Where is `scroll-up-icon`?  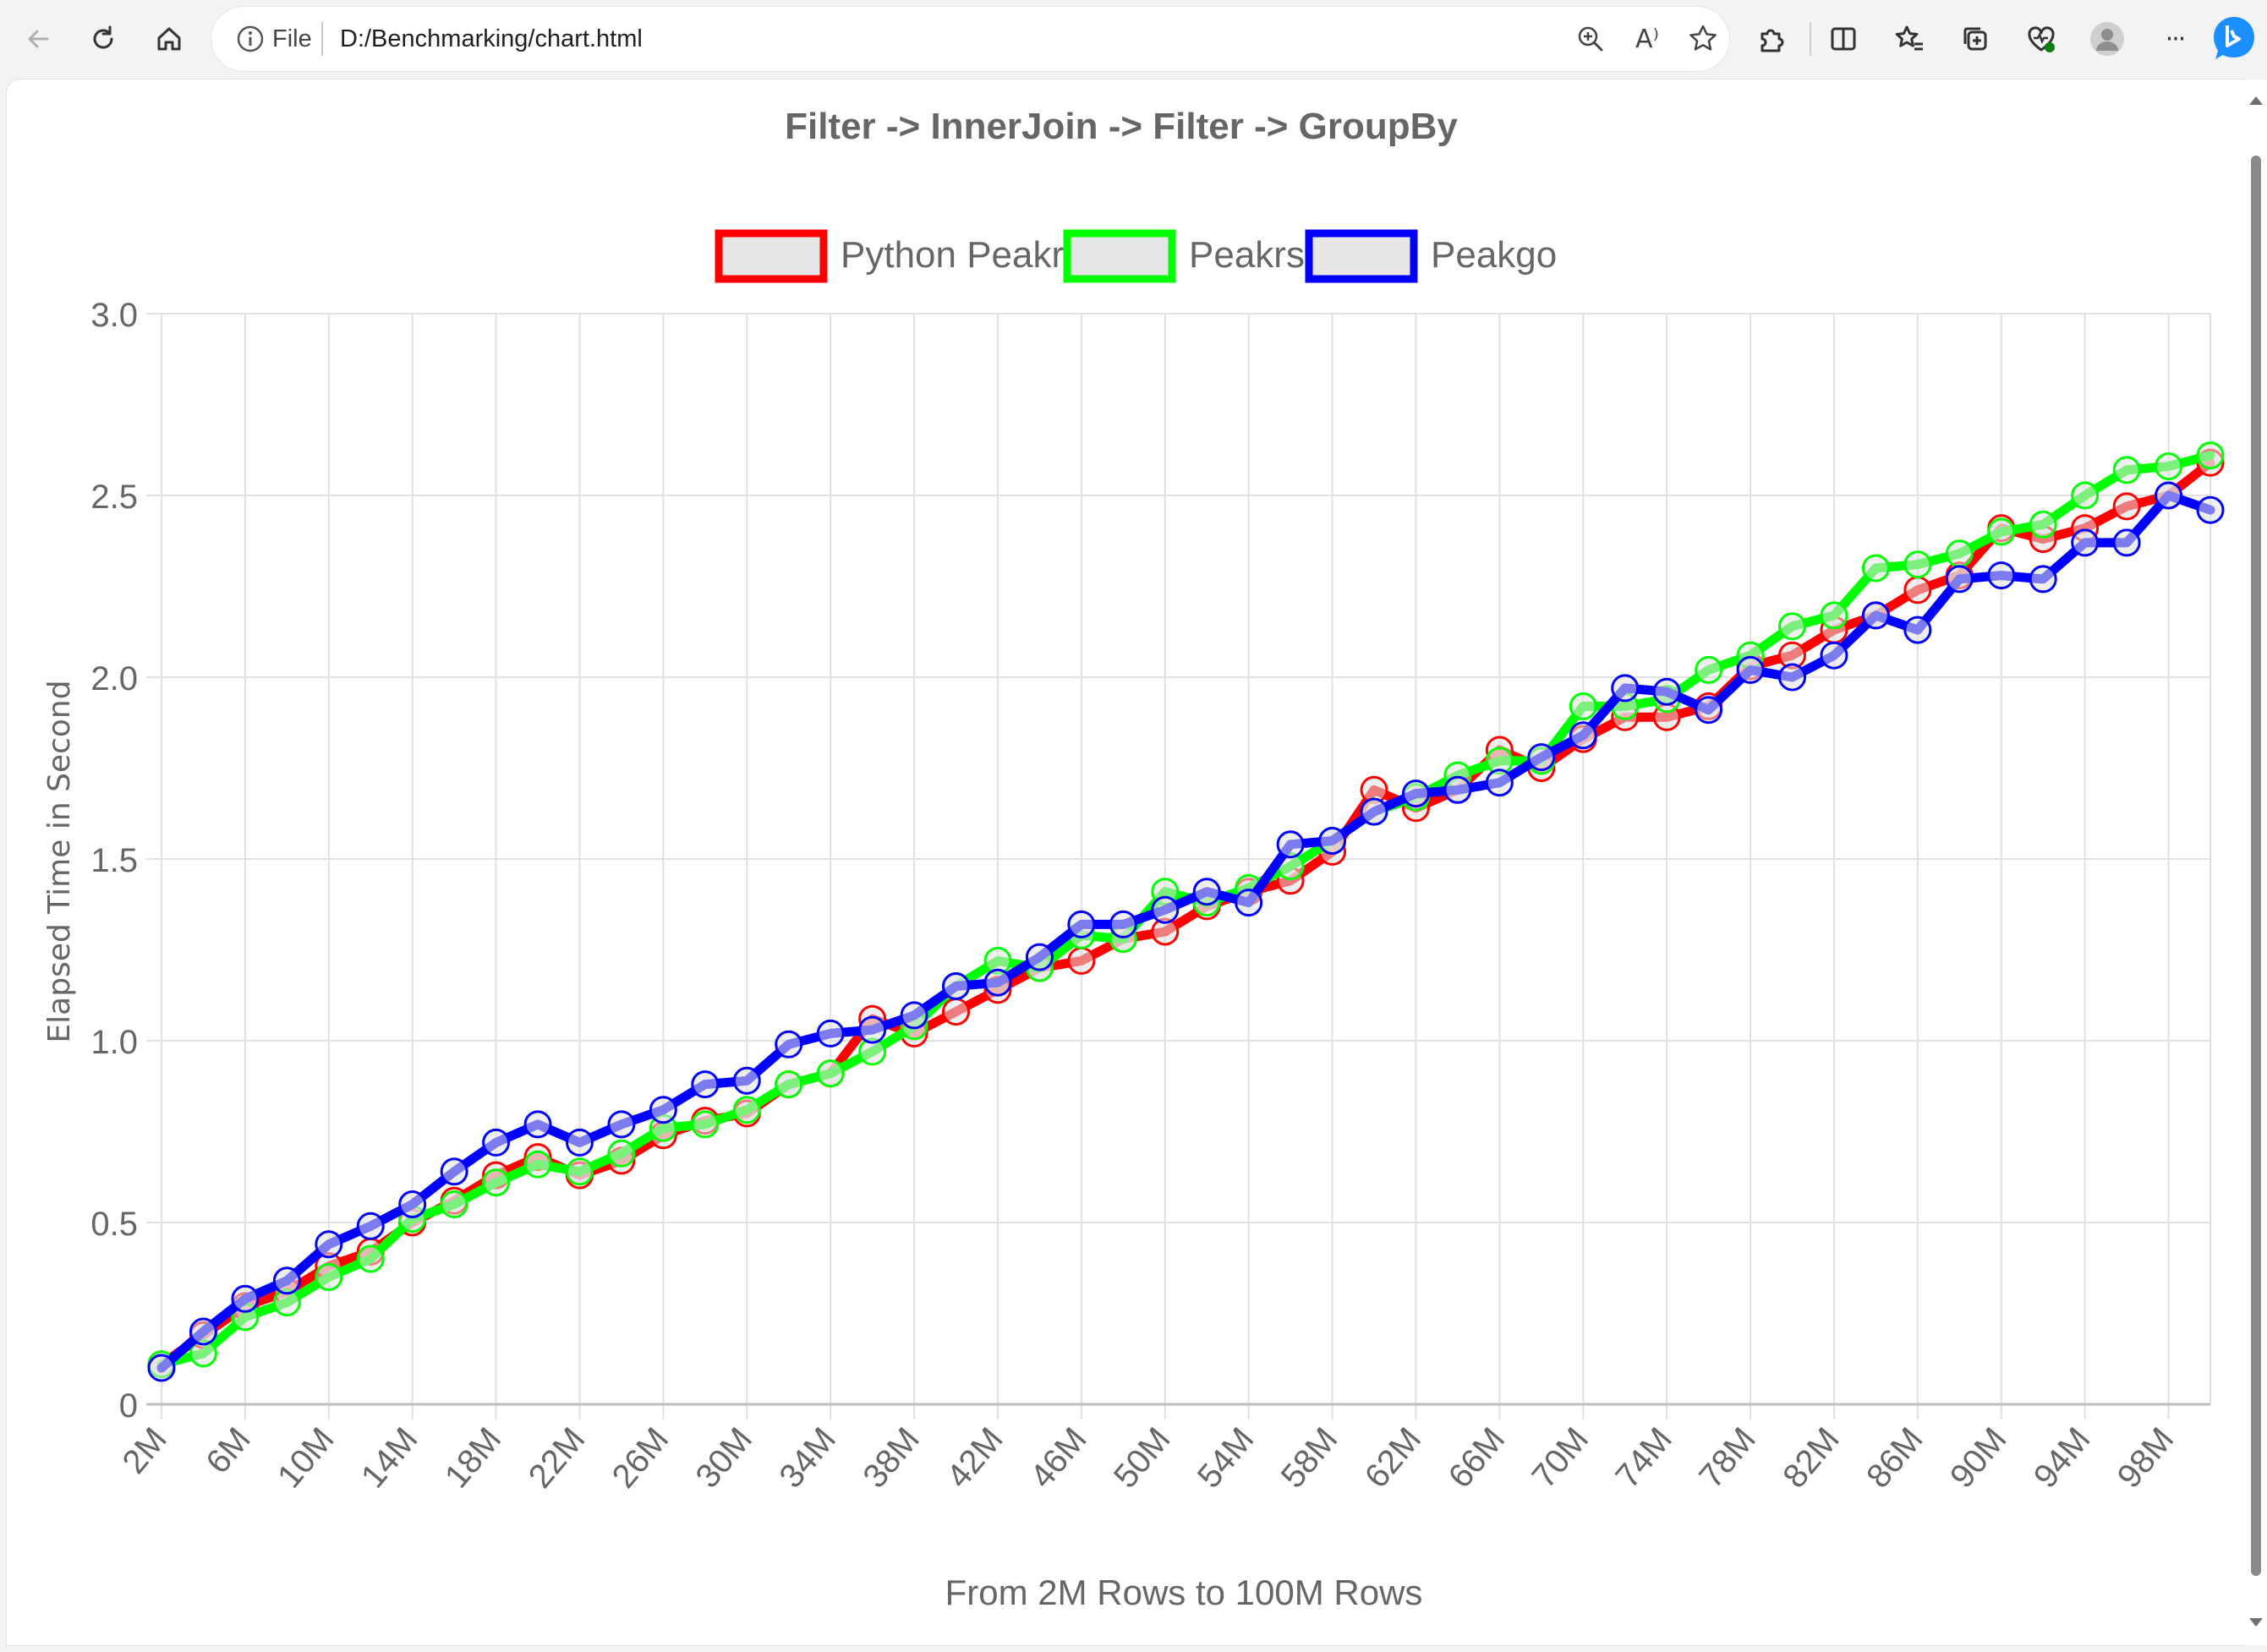
scroll-up-icon is located at coordinates (2255, 99).